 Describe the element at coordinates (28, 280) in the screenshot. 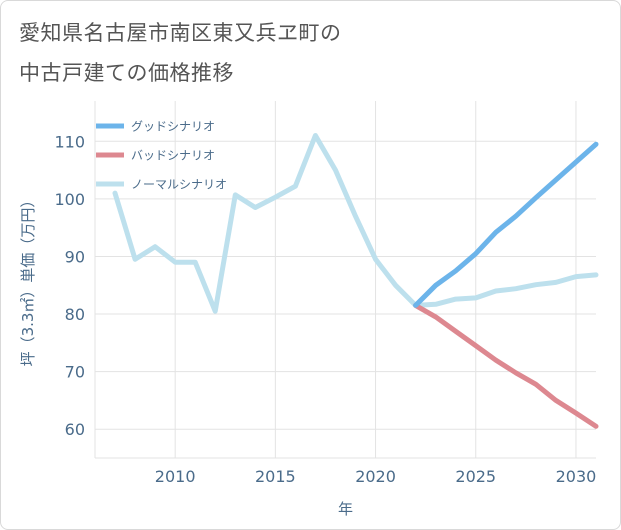

I see `y-axis-label: 坪（3.3㎡）単価（万円）` at that location.